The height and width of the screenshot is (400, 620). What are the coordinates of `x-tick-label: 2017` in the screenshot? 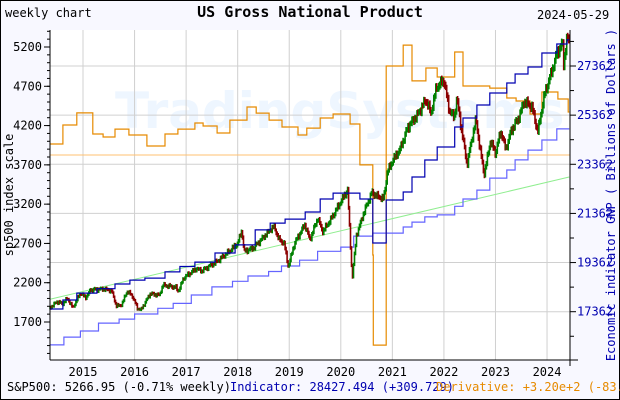 It's located at (186, 372).